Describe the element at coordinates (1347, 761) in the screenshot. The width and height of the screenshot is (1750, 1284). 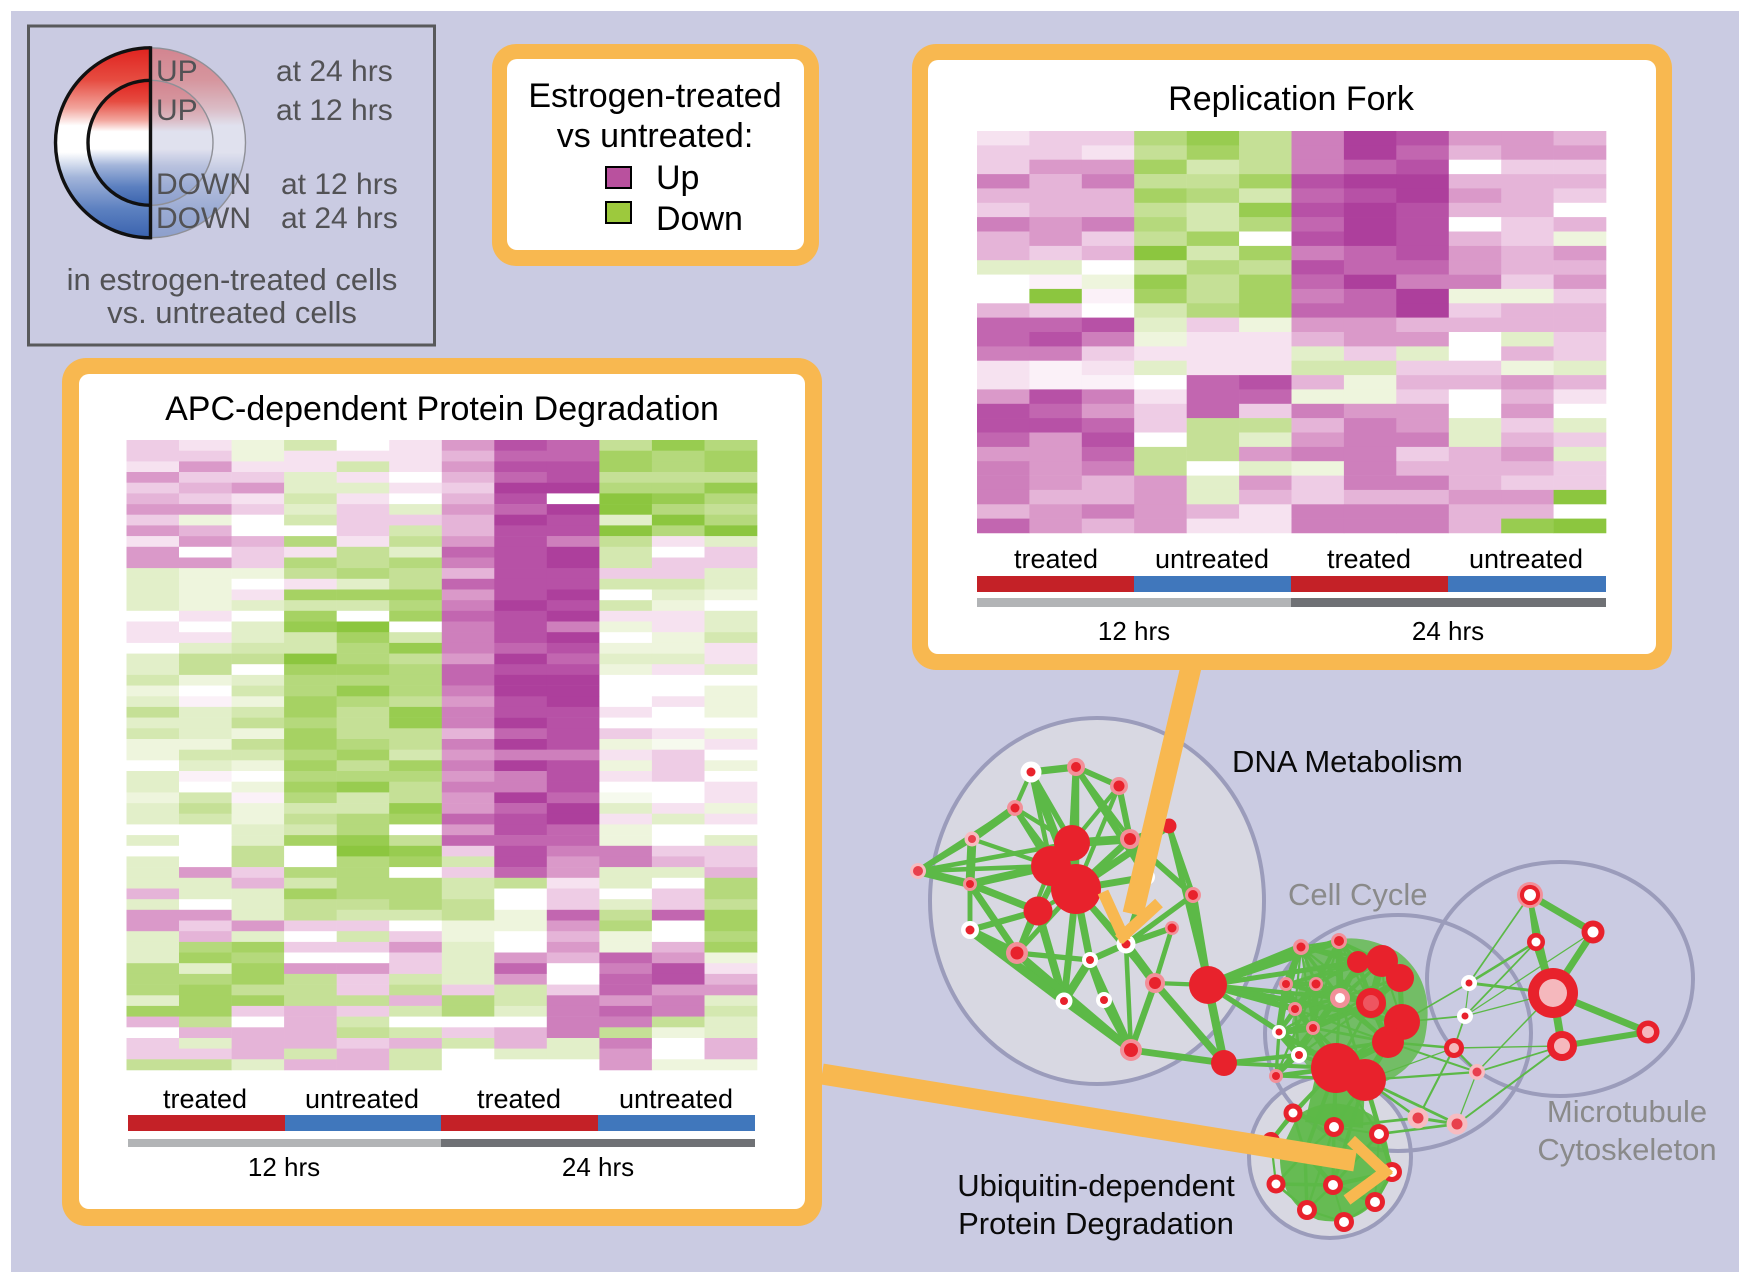
I see `svg-text: DNA Metabolism` at that location.